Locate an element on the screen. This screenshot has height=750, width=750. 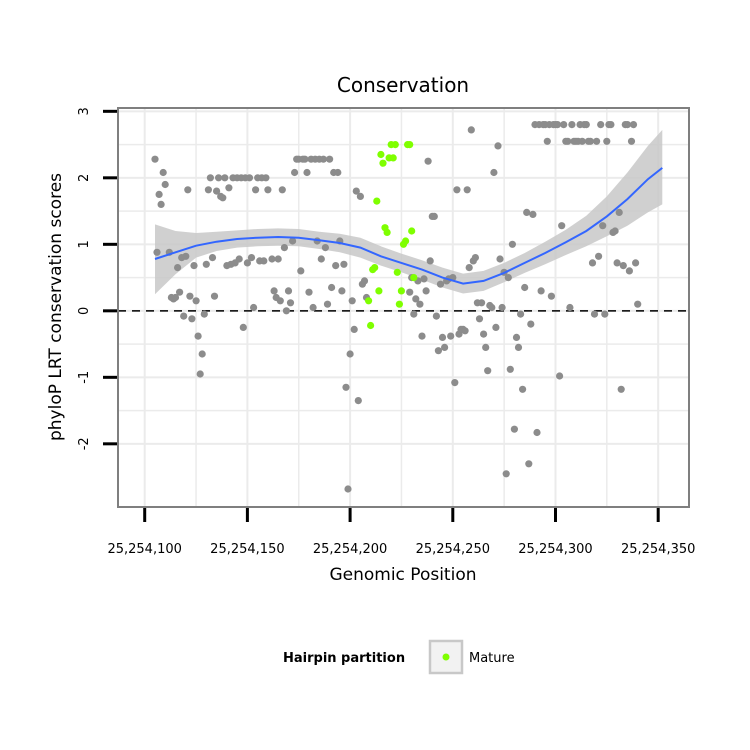
x-tick-label: 25,254,250 is located at coordinates (453, 549).